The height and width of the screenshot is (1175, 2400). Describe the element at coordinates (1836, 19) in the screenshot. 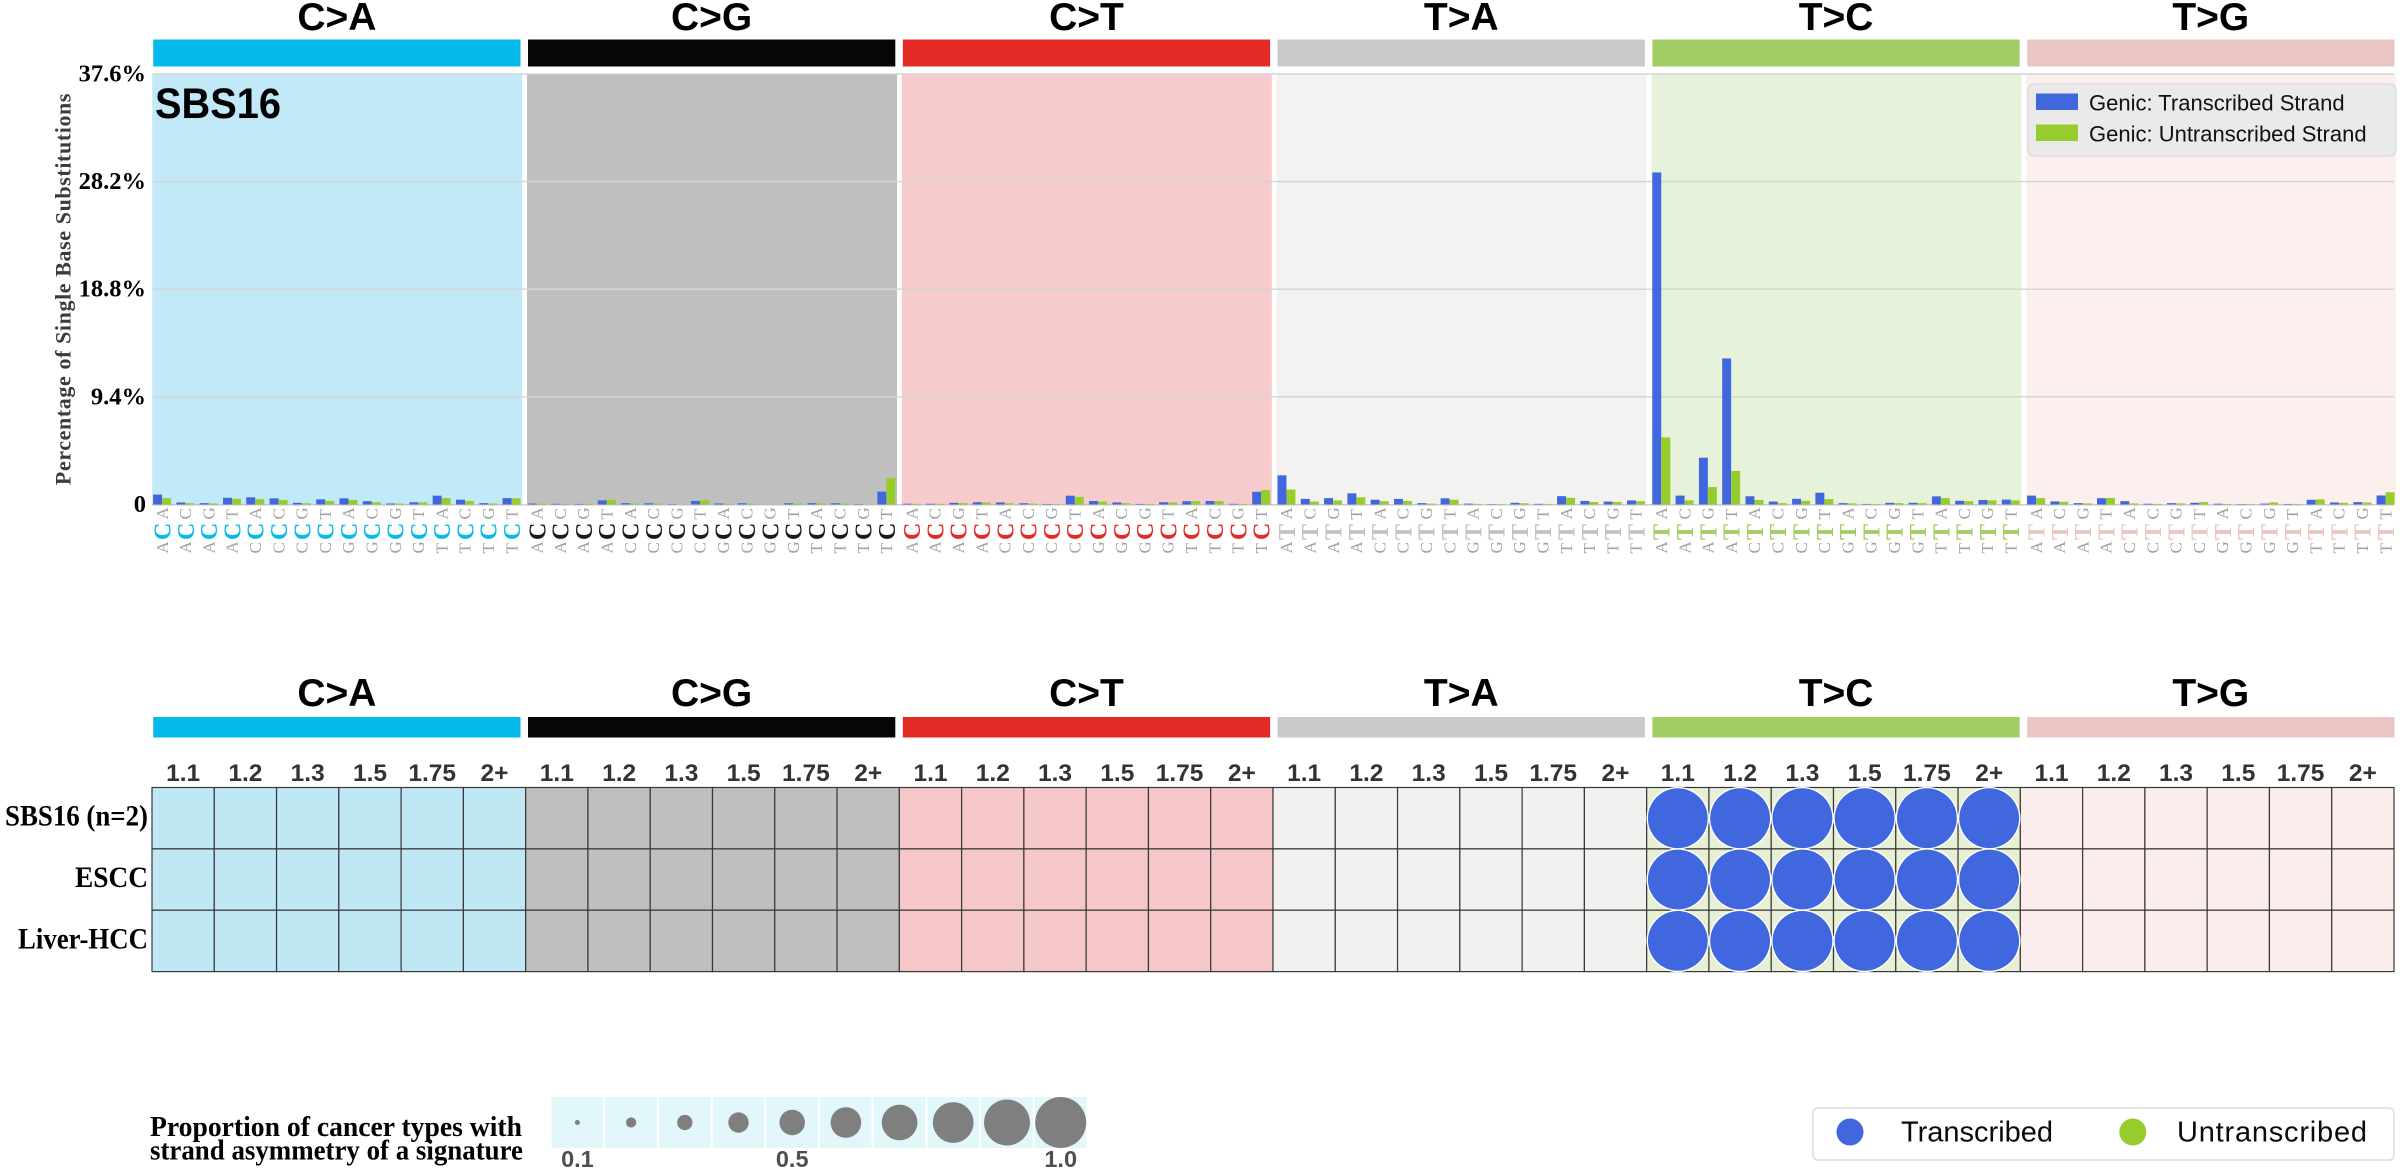

I see `svg-text: T>C` at that location.